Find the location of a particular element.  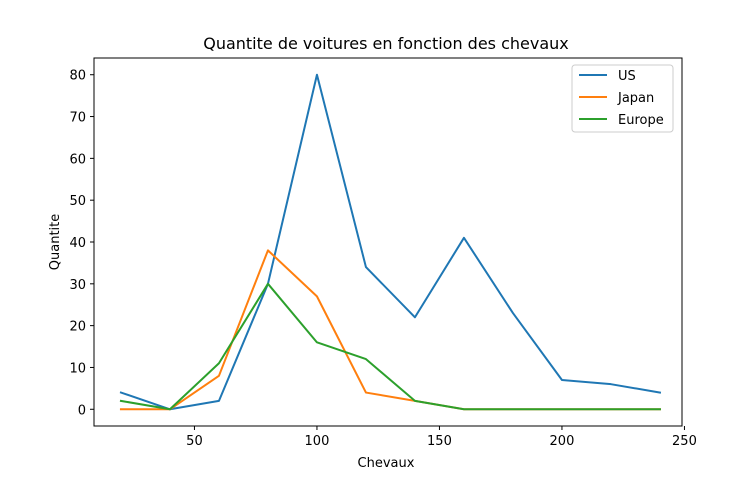

x-axis-label: Chevaux is located at coordinates (386, 463).